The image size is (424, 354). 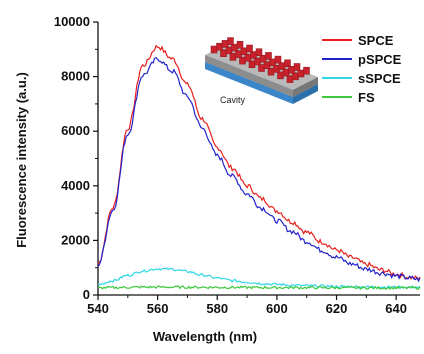 What do you see at coordinates (362, 69) in the screenshot?
I see `legend: SPCE pSPCE sSPCE FS` at bounding box center [362, 69].